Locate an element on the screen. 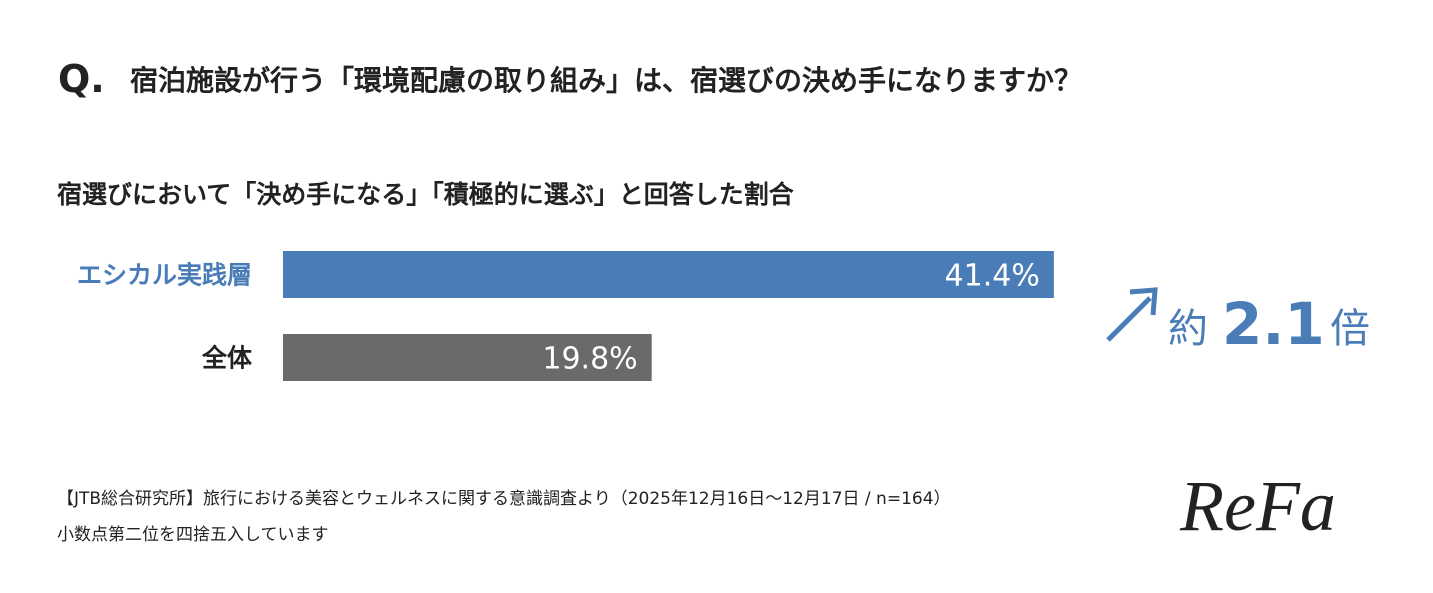 The image size is (1433, 593). annotation-prefix: 約 is located at coordinates (1188, 329).